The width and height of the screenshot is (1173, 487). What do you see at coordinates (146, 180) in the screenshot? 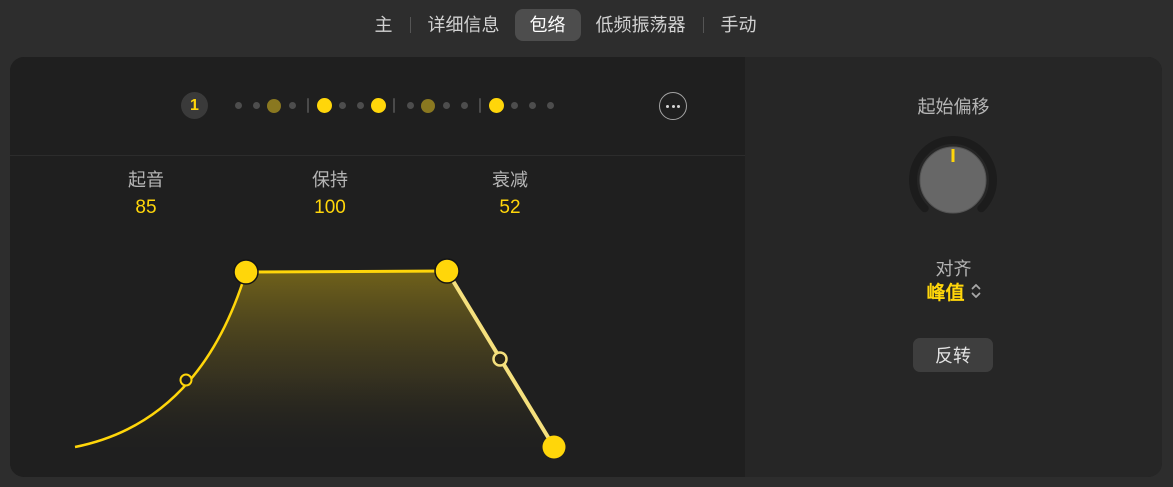
I see `attack-label: 起音` at bounding box center [146, 180].